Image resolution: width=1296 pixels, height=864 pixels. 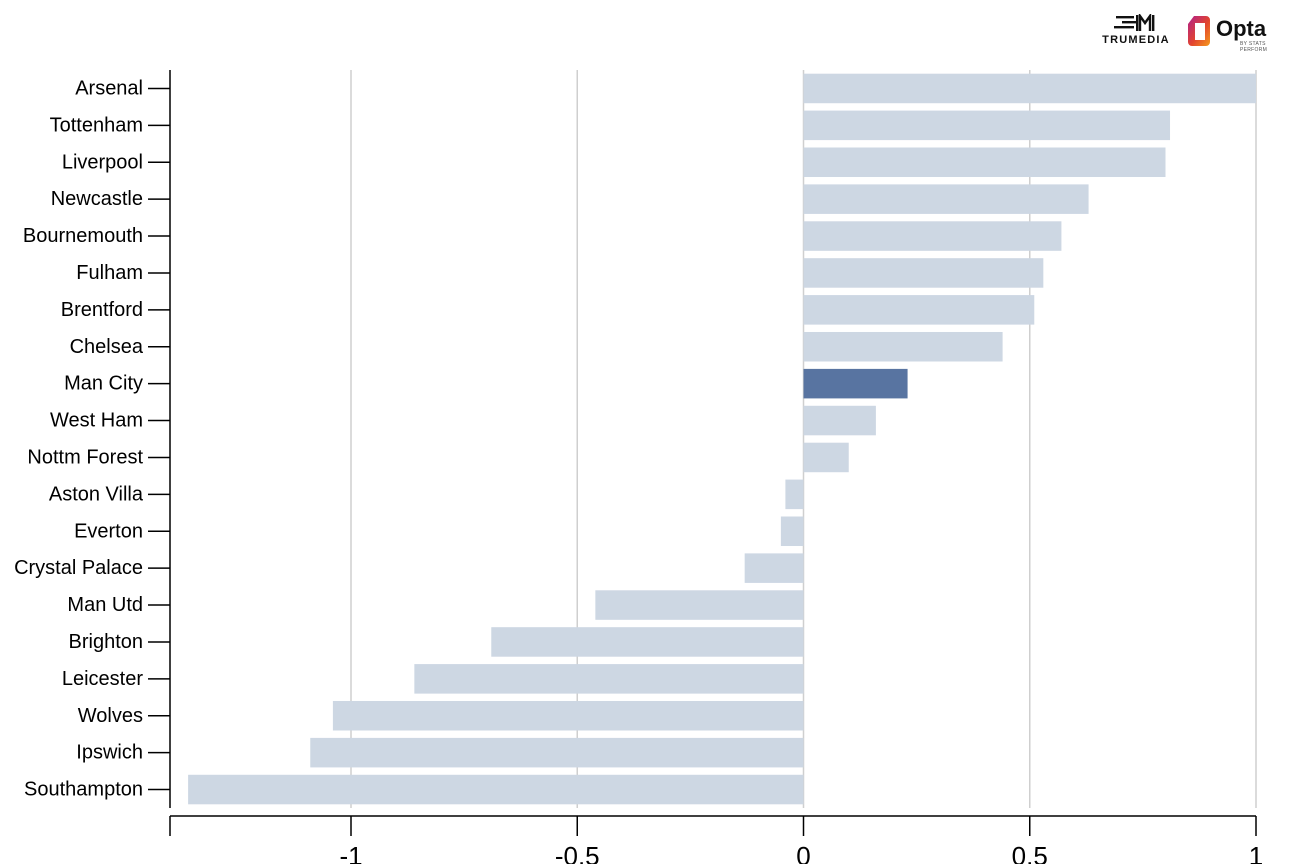 What do you see at coordinates (108, 531) in the screenshot?
I see `y-tick-label: Everton` at bounding box center [108, 531].